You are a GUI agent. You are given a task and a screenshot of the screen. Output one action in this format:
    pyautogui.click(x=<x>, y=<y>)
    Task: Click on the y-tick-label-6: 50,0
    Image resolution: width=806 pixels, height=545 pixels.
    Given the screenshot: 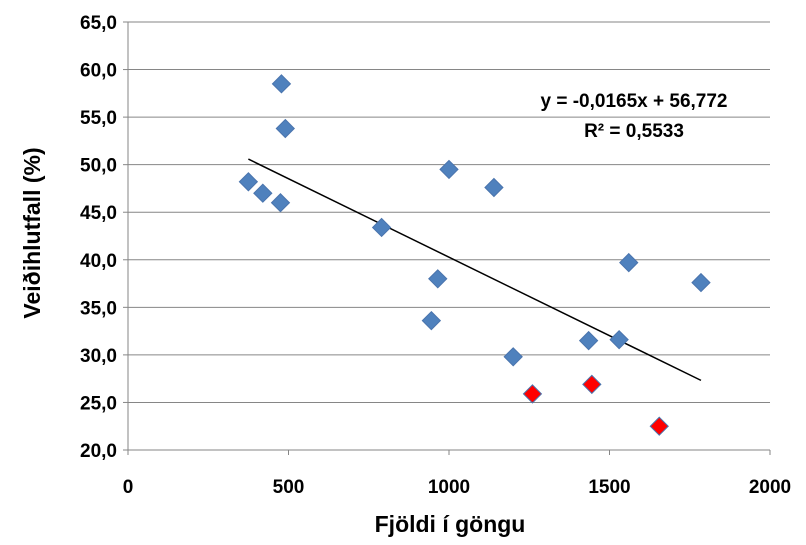 What is the action you would take?
    pyautogui.click(x=98, y=166)
    